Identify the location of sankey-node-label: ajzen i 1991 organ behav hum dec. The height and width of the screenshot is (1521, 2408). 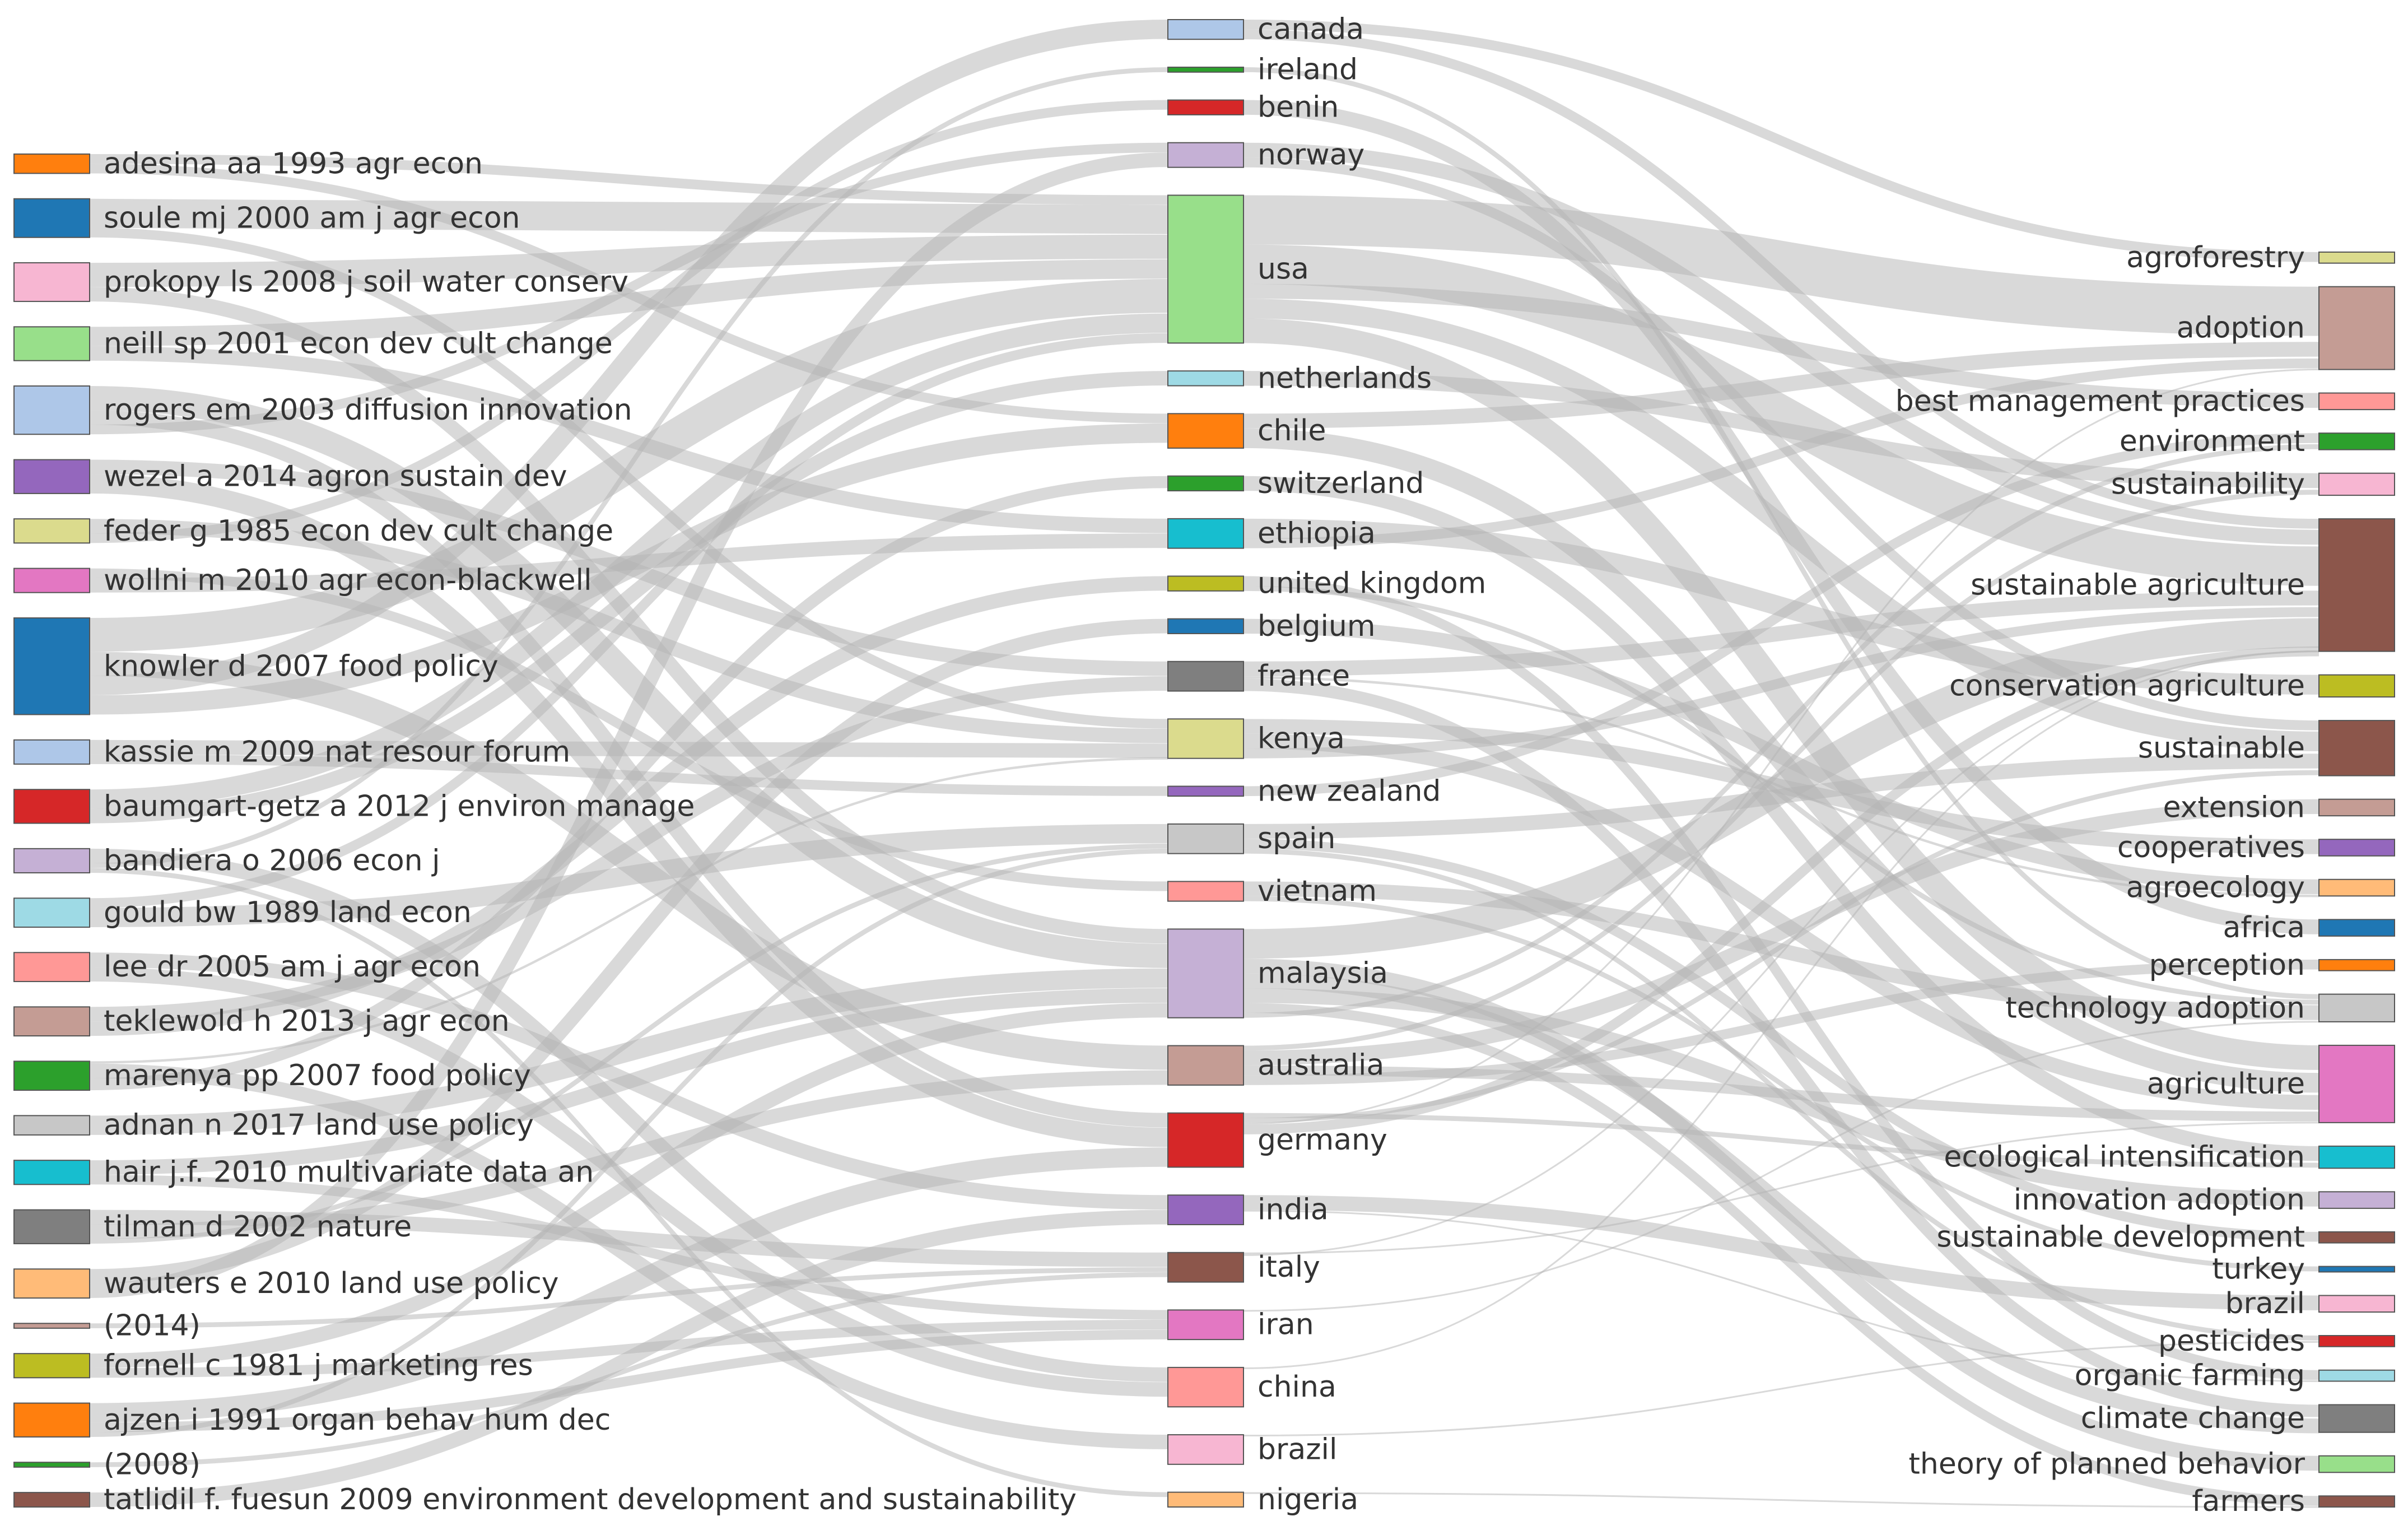
(357, 1420).